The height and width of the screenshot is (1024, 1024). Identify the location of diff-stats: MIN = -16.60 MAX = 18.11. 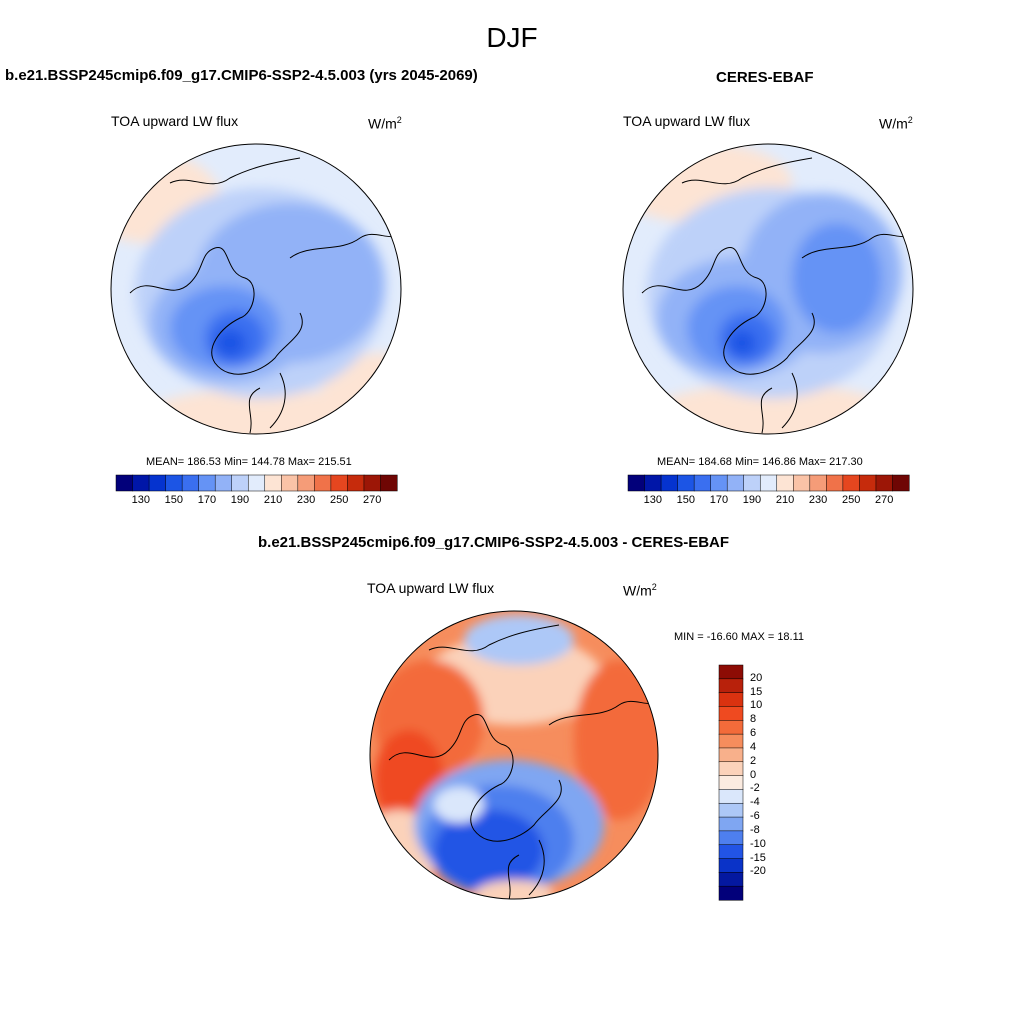
(739, 637).